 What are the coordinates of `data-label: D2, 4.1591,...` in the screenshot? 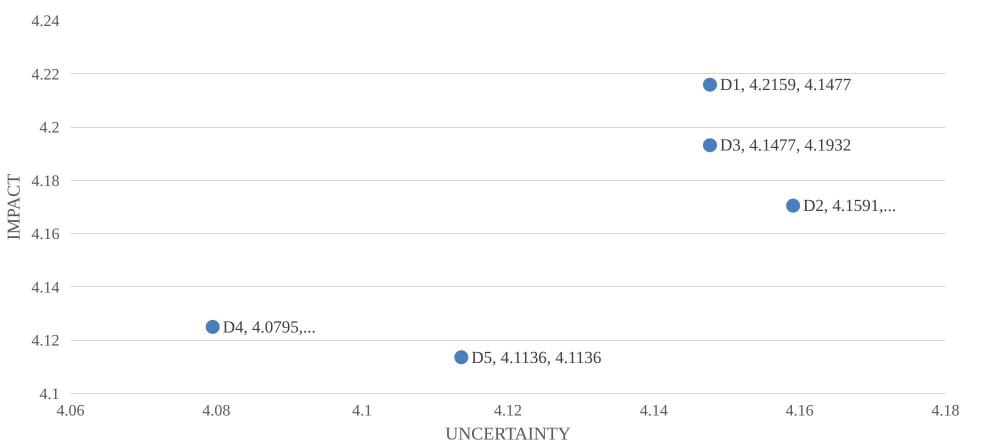 It's located at (849, 206).